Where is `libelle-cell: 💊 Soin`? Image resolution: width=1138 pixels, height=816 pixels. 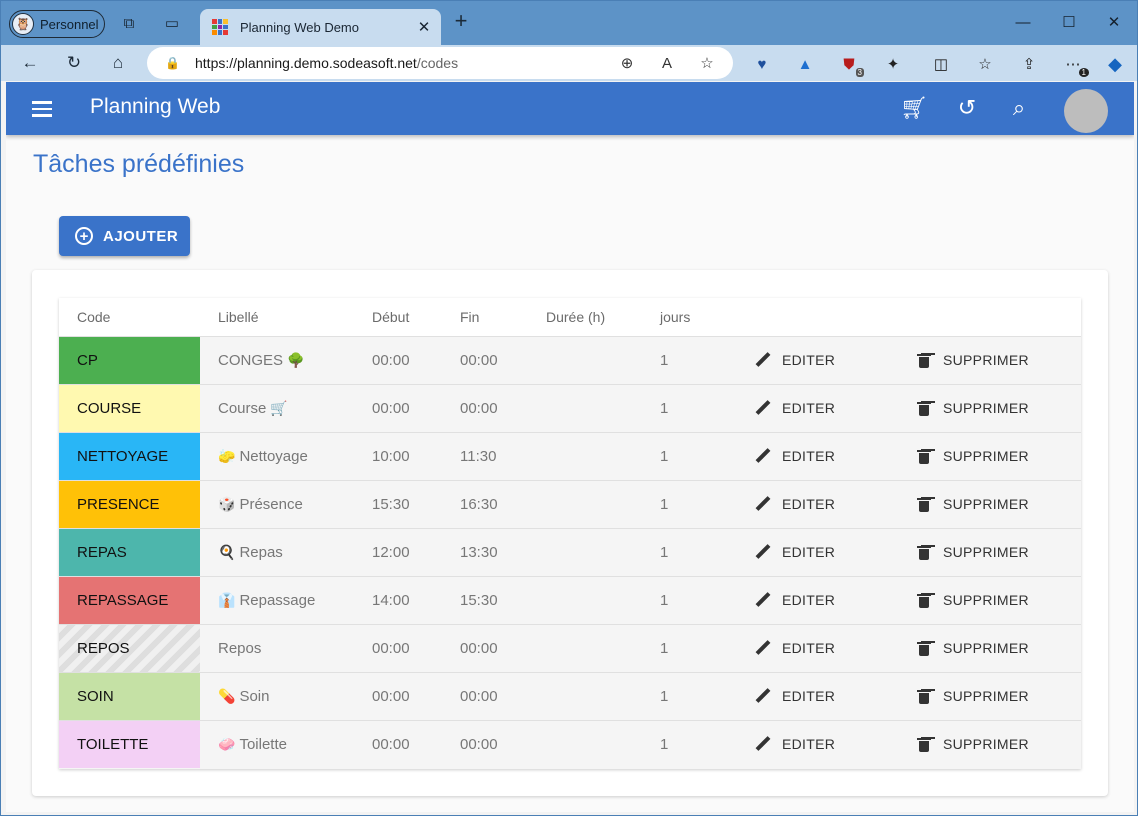 libelle-cell: 💊 Soin is located at coordinates (243, 696).